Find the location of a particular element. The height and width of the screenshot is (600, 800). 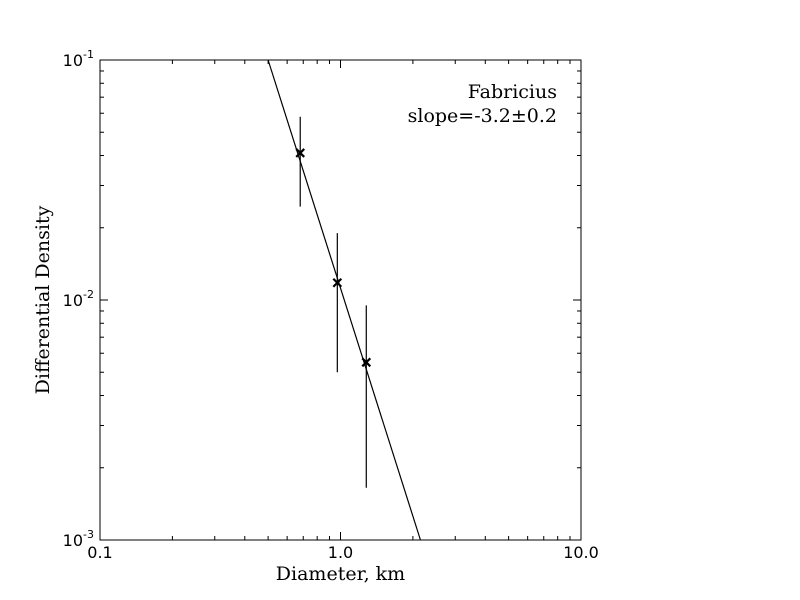

x-axis-title: Diameter, km is located at coordinates (340, 574).